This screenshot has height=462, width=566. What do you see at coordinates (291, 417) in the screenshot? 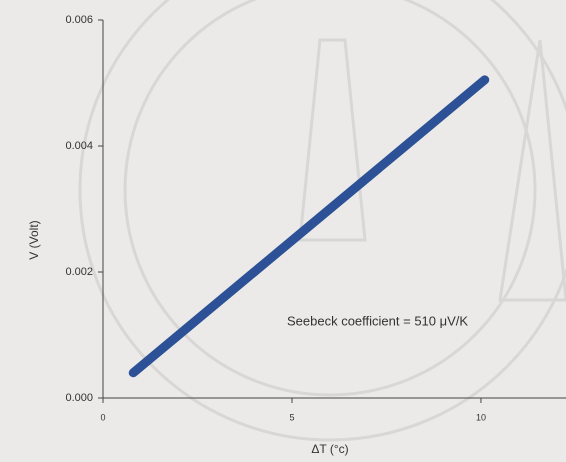
I see `x-tick-label: 5` at bounding box center [291, 417].